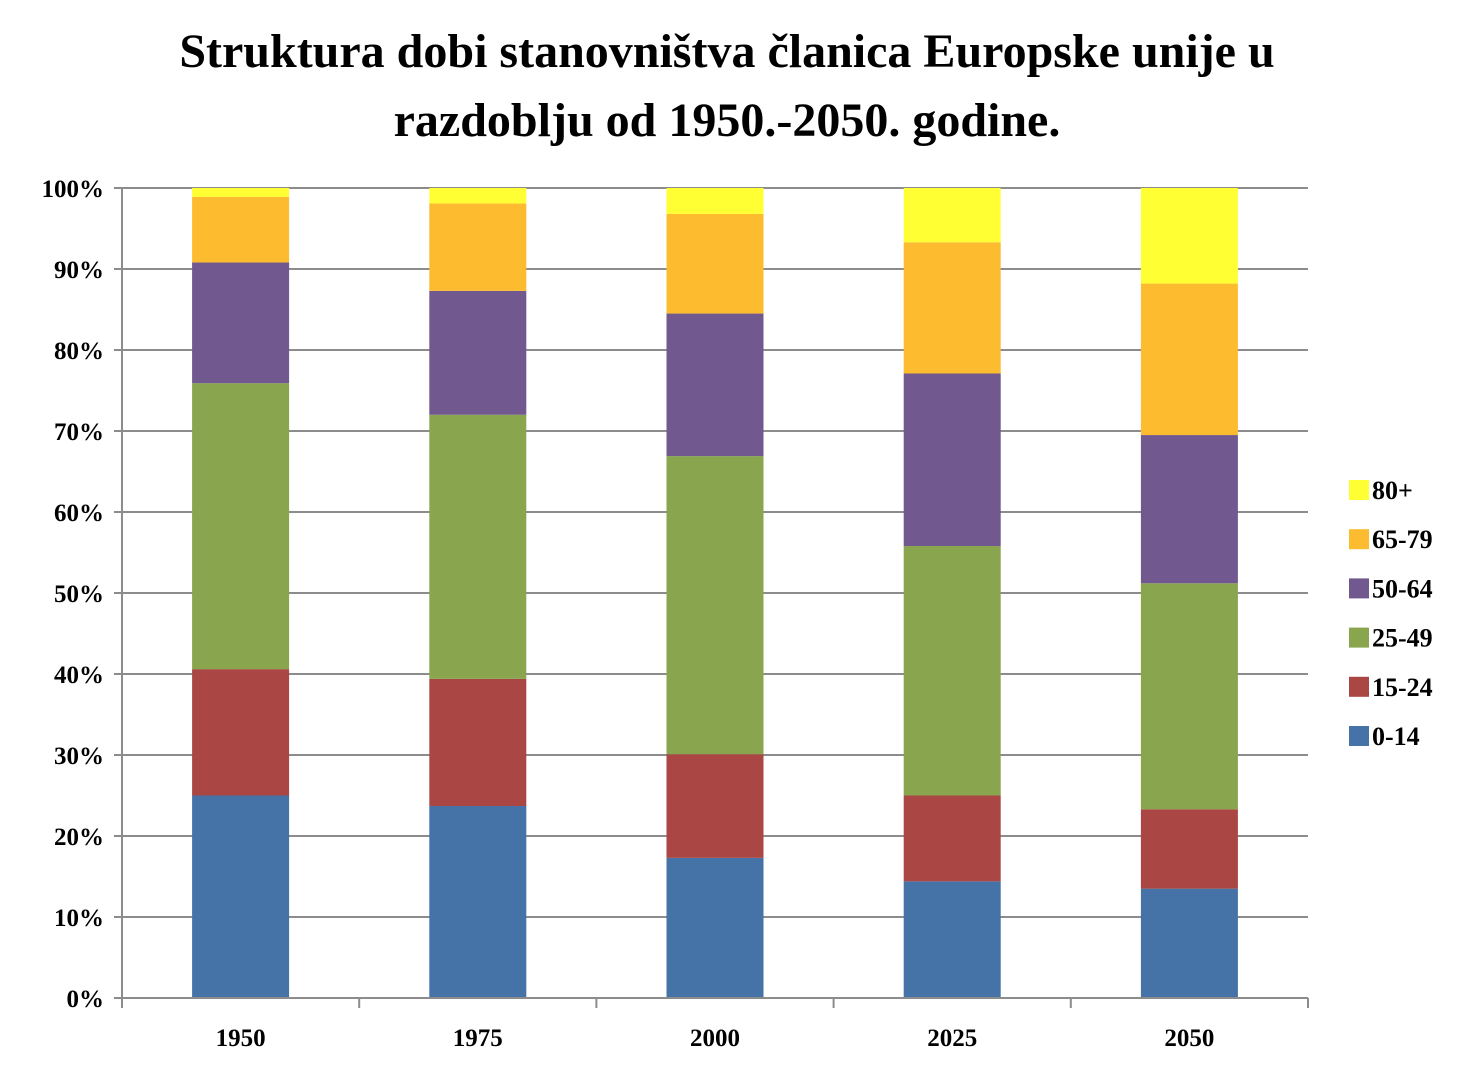  What do you see at coordinates (1402, 638) in the screenshot?
I see `legend-label-25-49: 25-49` at bounding box center [1402, 638].